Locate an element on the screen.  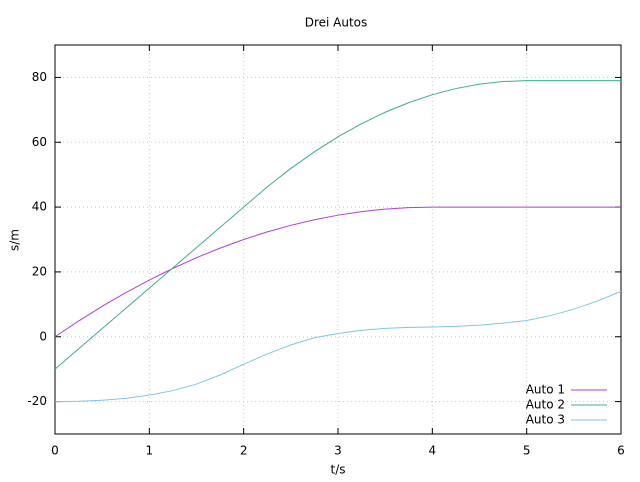
y-tick-label: 60 is located at coordinates (39, 142).